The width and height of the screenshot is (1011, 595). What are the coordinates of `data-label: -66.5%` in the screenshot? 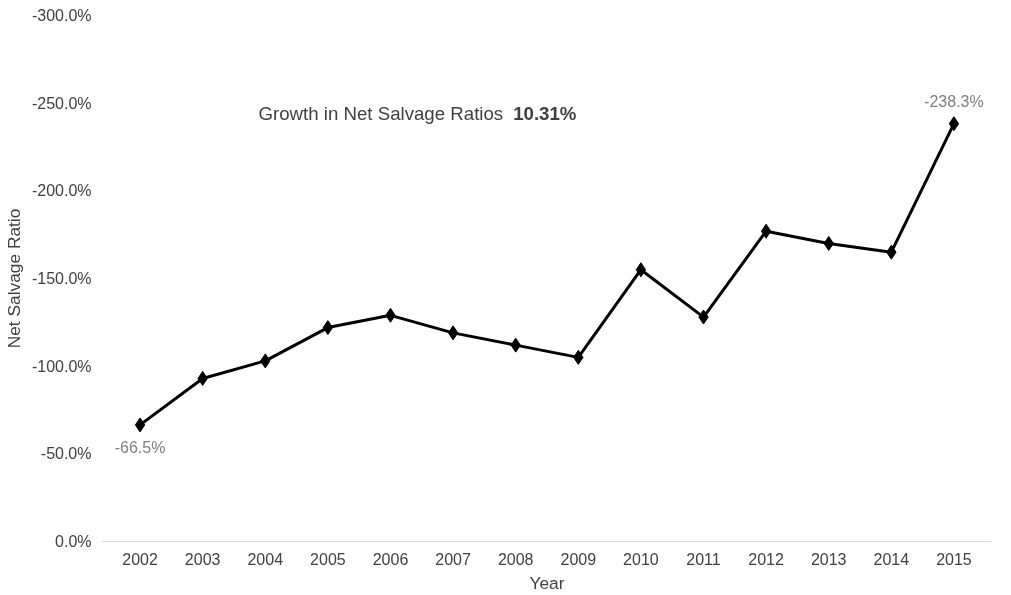 It's located at (140, 447).